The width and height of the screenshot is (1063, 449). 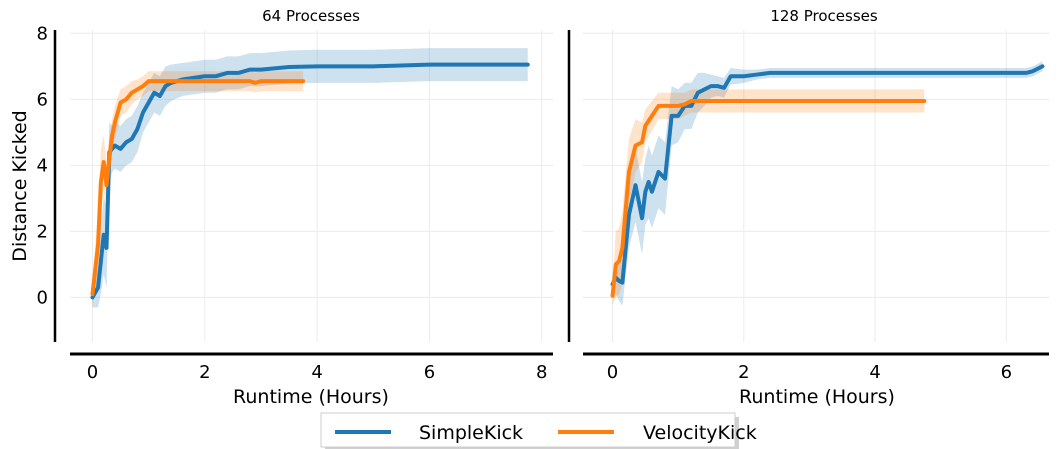 I want to click on y-tick-label: 4, so click(x=42, y=165).